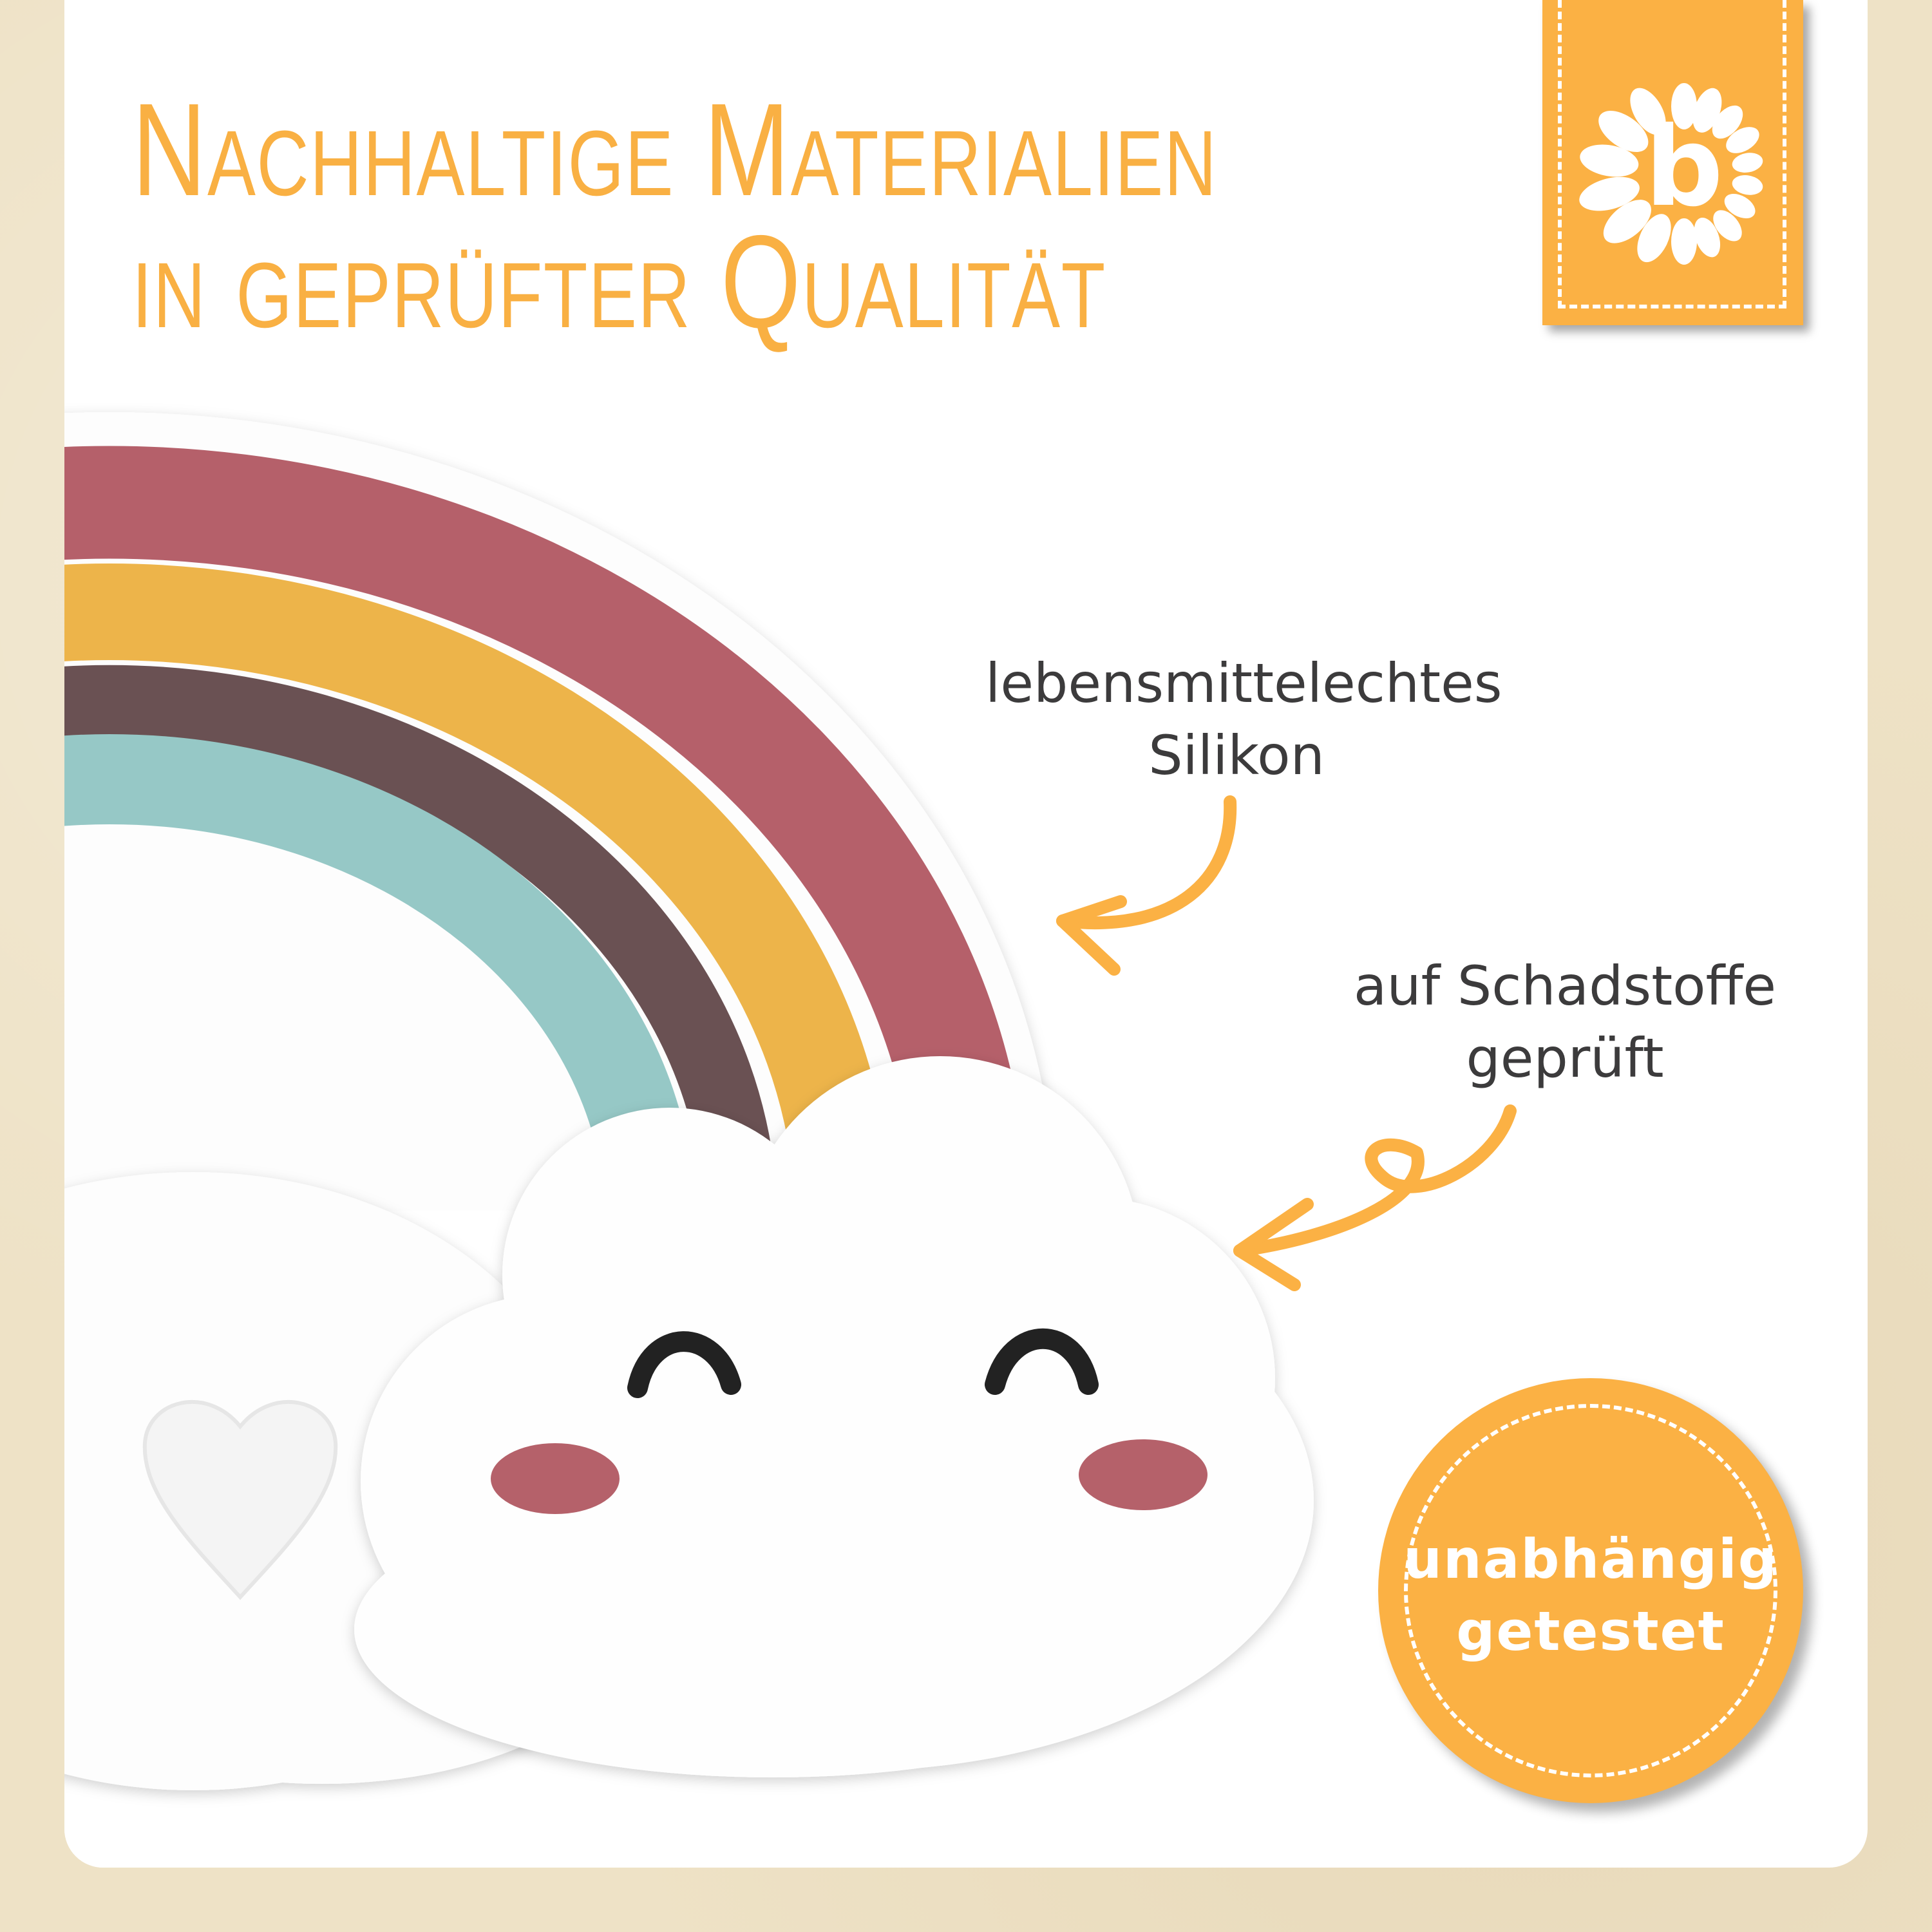 The height and width of the screenshot is (1932, 1932). I want to click on seal-line: unabhängig, so click(1591, 1560).